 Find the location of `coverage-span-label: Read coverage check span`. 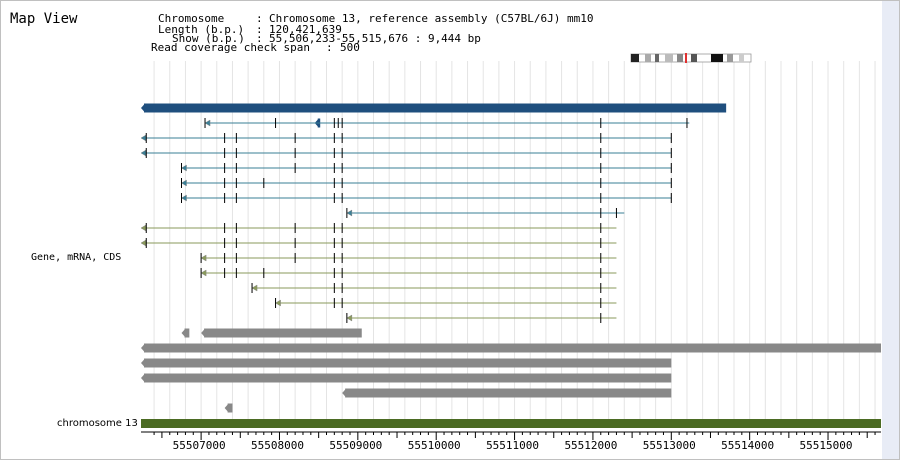

coverage-span-label: Read coverage check span is located at coordinates (230, 47).